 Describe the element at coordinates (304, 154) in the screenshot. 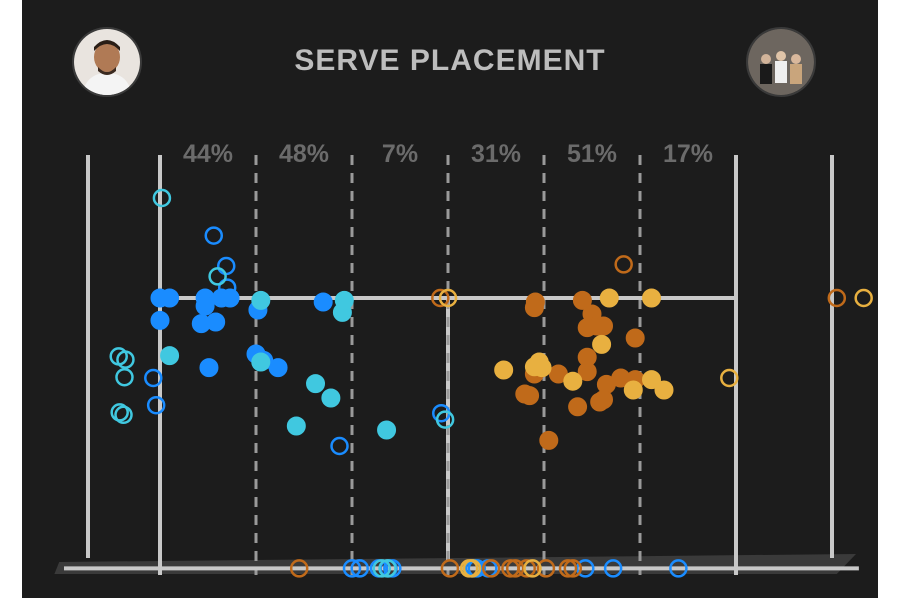

I see `zone-percentage-label: 48%` at that location.